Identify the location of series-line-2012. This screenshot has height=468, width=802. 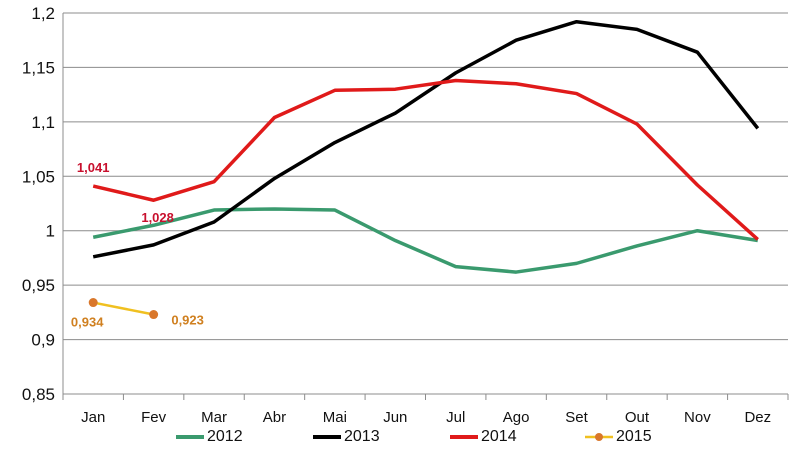
(425, 240).